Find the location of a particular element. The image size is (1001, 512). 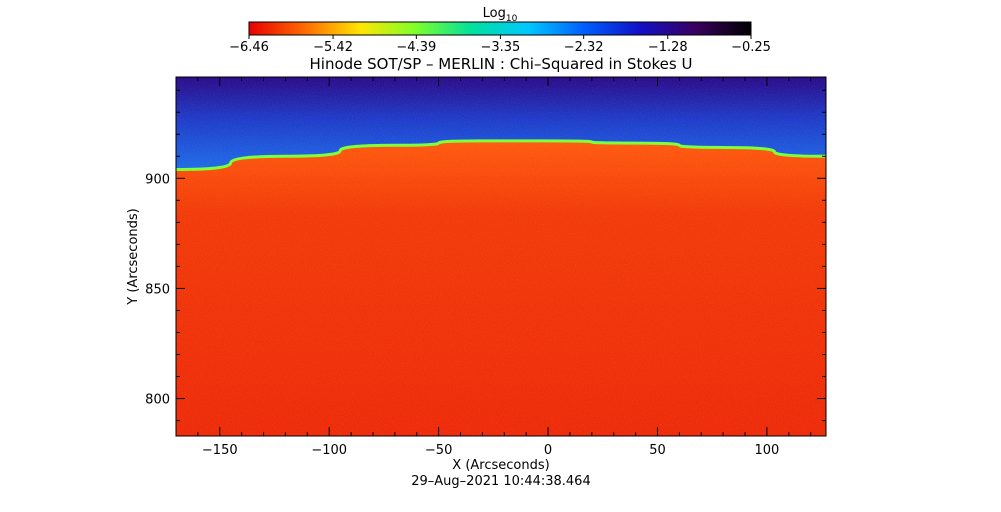

x-tick-label: −150 is located at coordinates (220, 450).